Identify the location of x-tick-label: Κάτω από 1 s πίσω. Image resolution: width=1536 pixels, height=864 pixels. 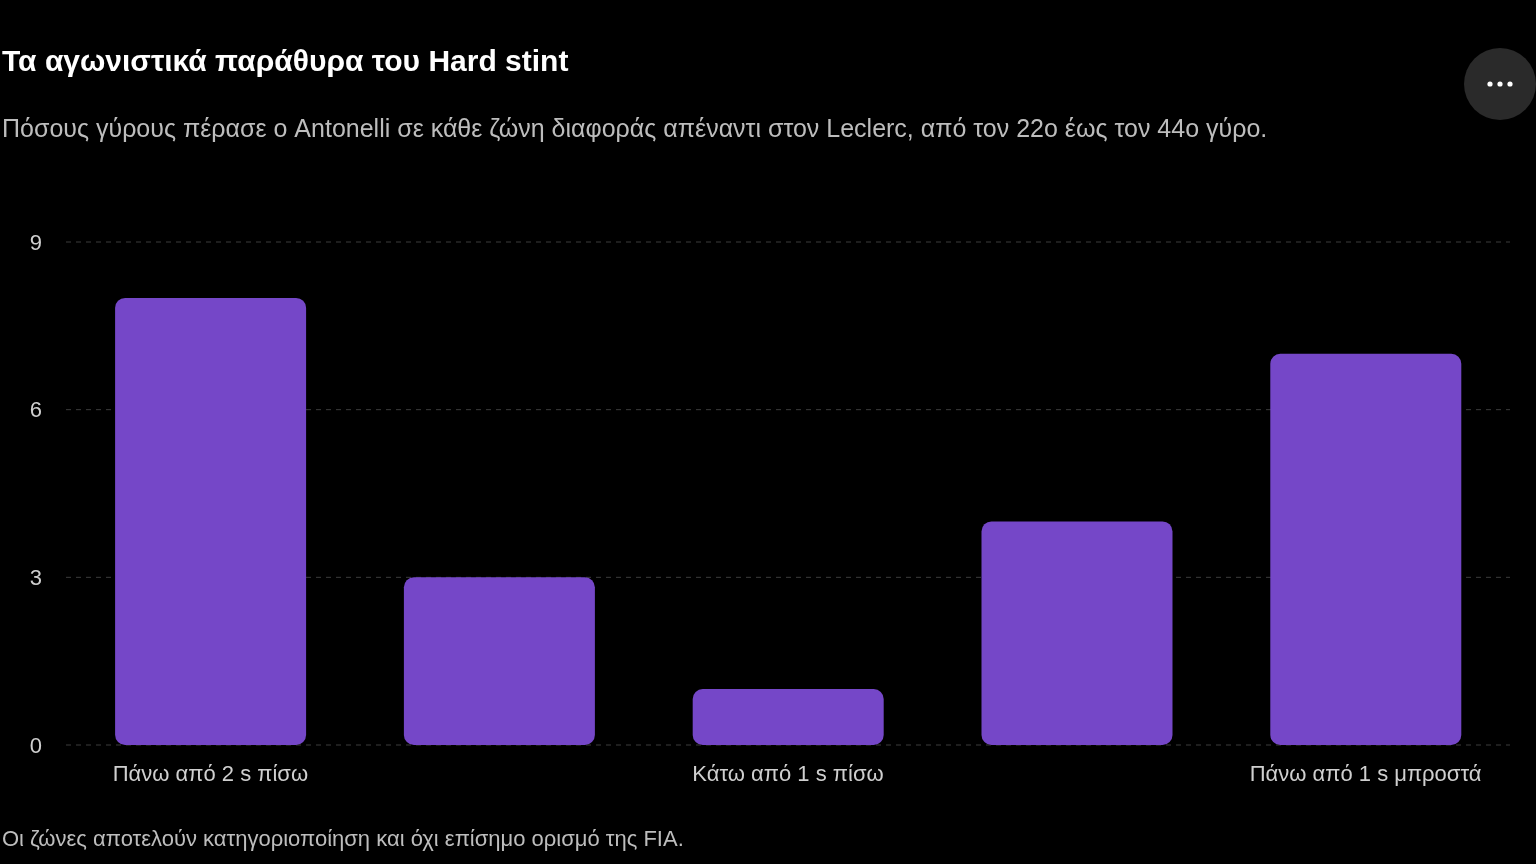
(788, 773).